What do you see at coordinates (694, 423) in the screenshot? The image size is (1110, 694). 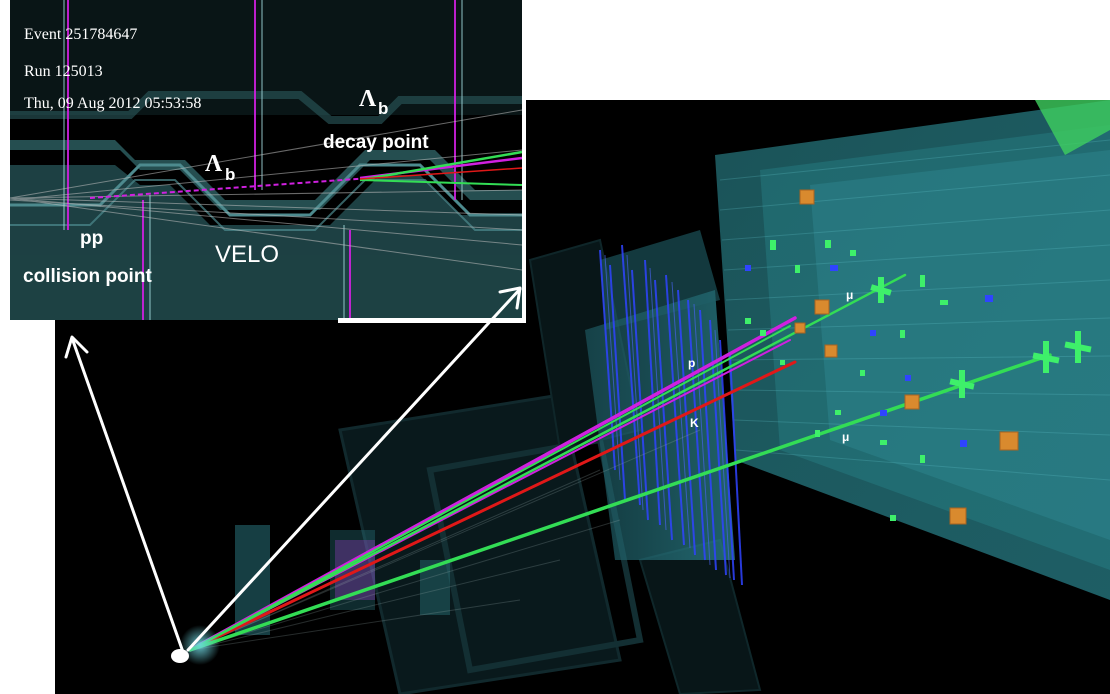 I see `kaon-label: K` at bounding box center [694, 423].